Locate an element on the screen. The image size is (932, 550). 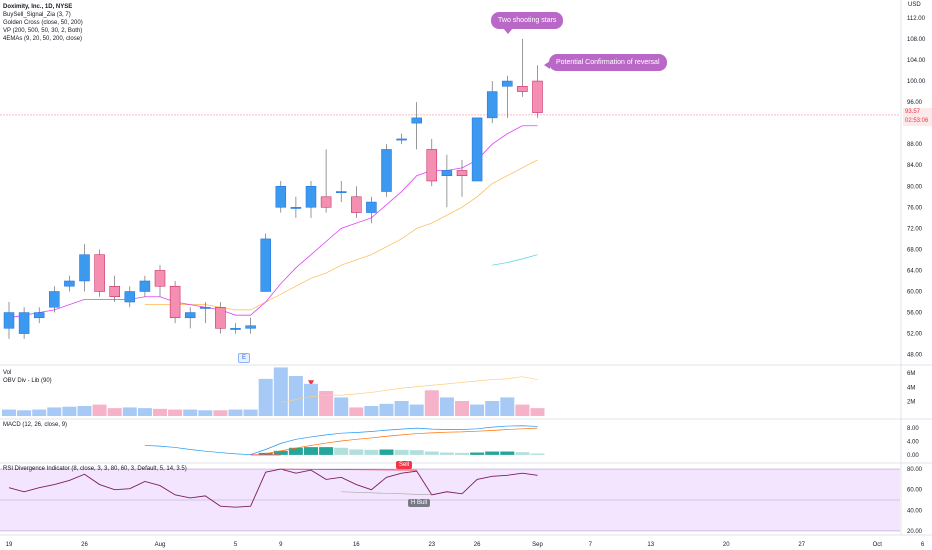
x-tick-label: 6 is located at coordinates (923, 545).